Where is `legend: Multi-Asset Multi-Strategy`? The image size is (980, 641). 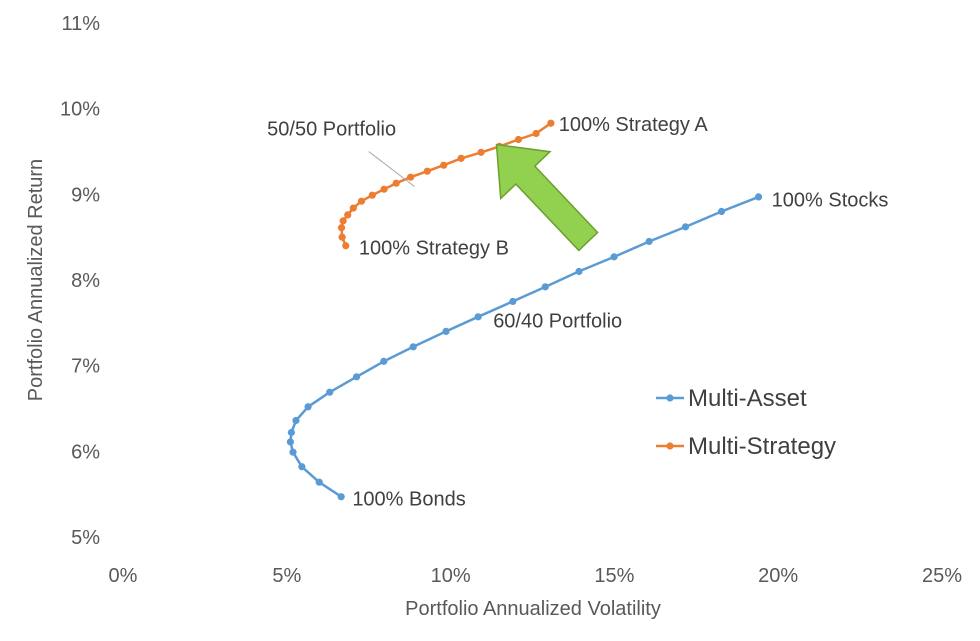
legend: Multi-Asset Multi-Strategy is located at coordinates (746, 422).